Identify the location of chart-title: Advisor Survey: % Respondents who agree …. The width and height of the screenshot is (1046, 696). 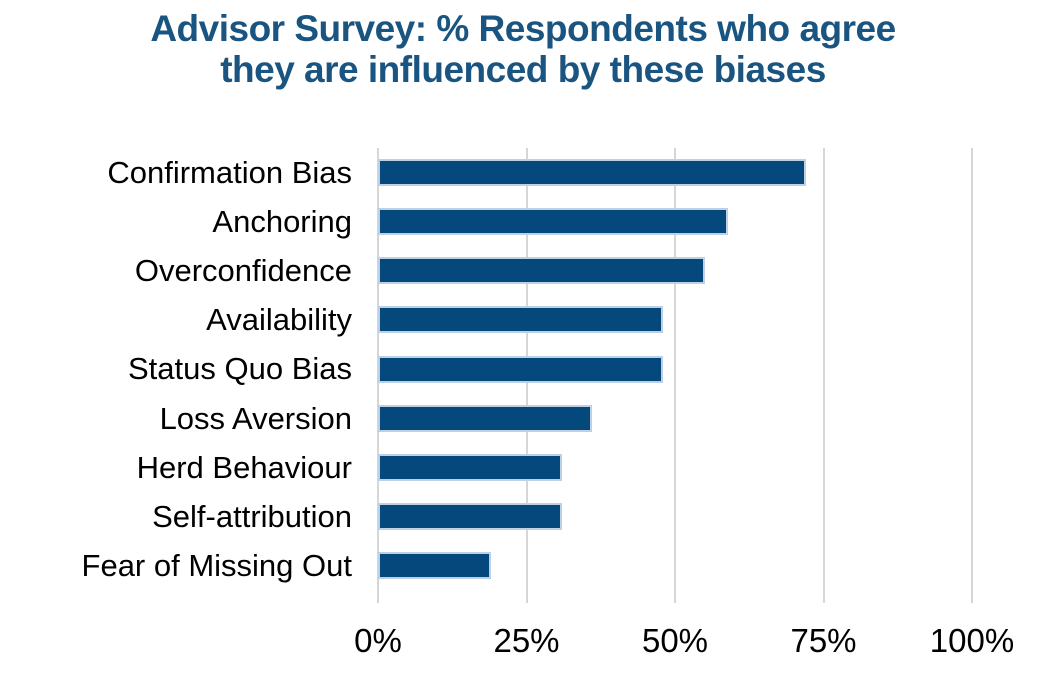
(523, 49).